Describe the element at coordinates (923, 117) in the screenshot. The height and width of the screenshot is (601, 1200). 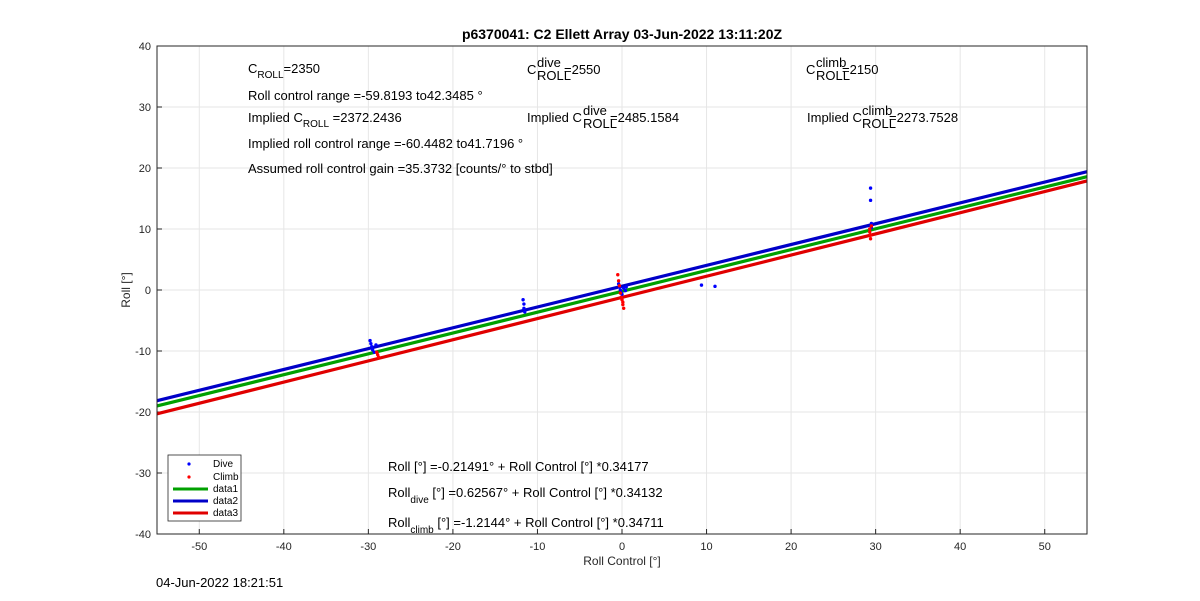
I see `svg-text: =2273.7528` at that location.